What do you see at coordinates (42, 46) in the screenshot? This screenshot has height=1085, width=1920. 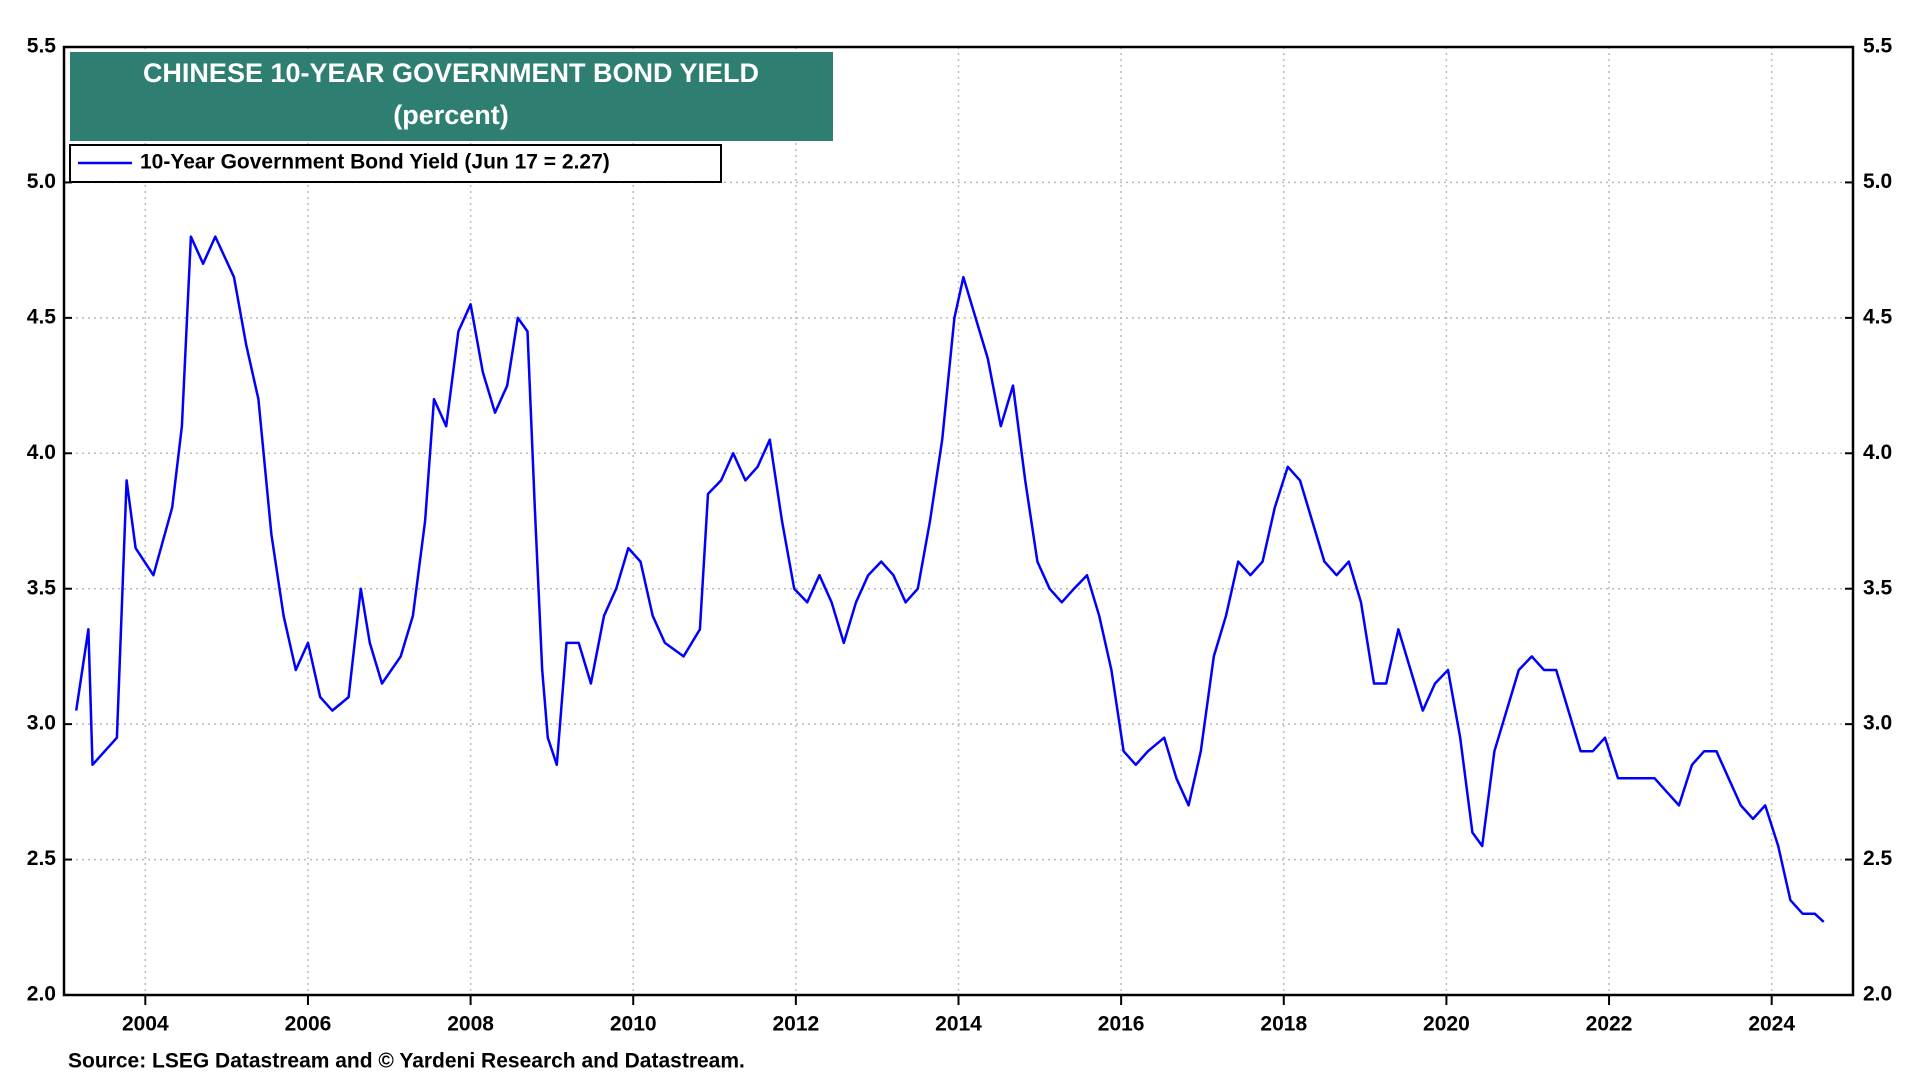 I see `y-tick-label: 5.5` at bounding box center [42, 46].